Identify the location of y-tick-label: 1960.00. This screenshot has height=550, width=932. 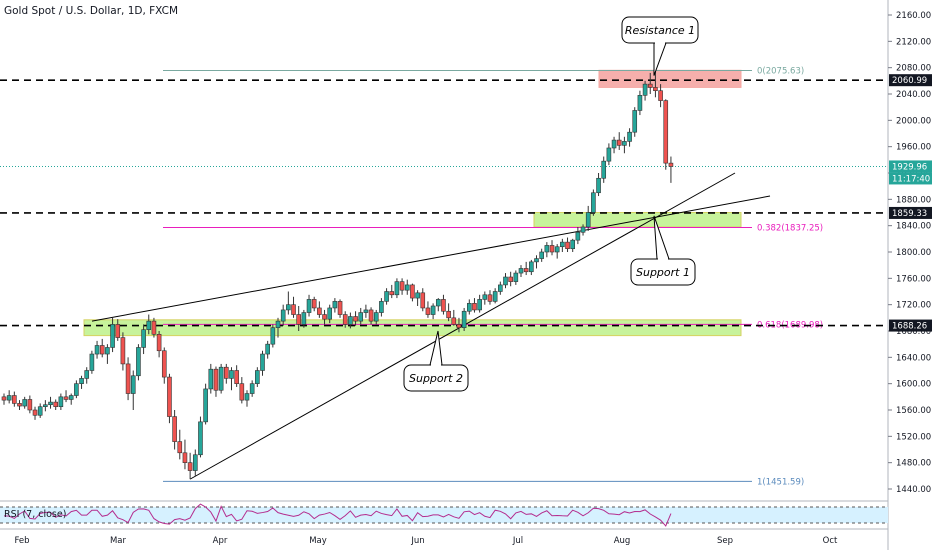
(913, 148).